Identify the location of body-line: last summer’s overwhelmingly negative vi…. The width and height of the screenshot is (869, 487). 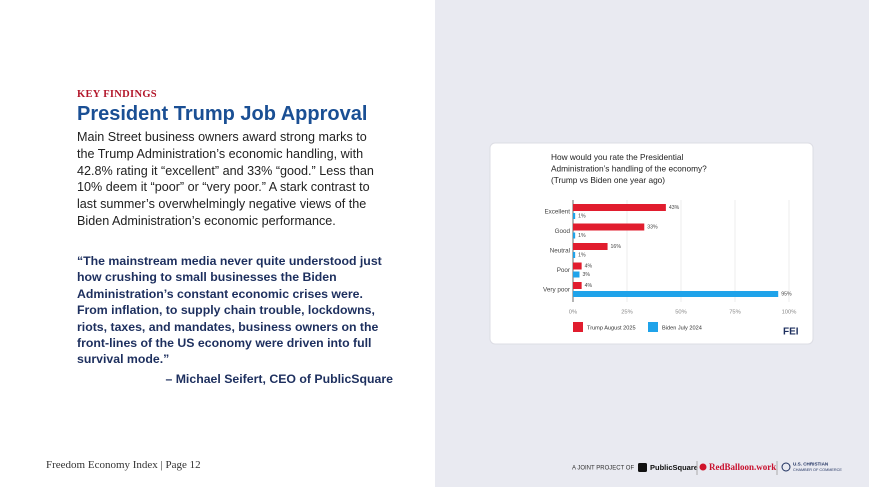
(222, 204).